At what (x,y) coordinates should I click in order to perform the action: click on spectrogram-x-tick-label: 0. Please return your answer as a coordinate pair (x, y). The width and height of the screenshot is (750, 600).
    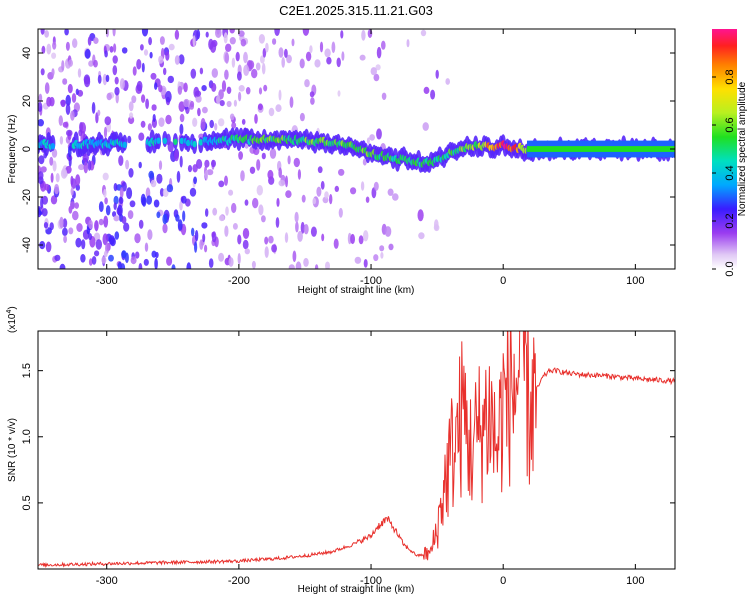
    Looking at the image, I should click on (503, 281).